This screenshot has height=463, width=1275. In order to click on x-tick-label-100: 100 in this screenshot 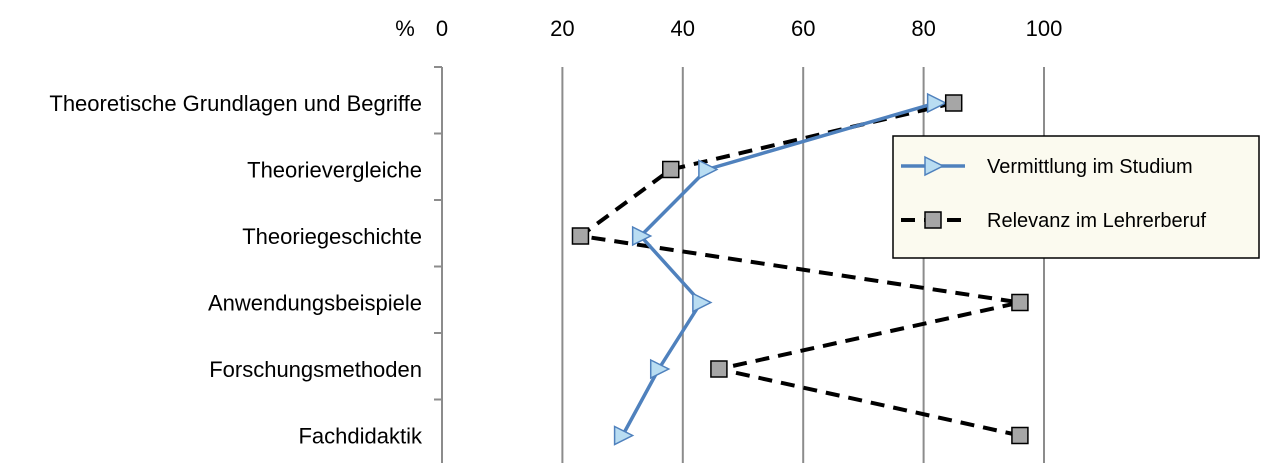, I will do `click(1044, 28)`.